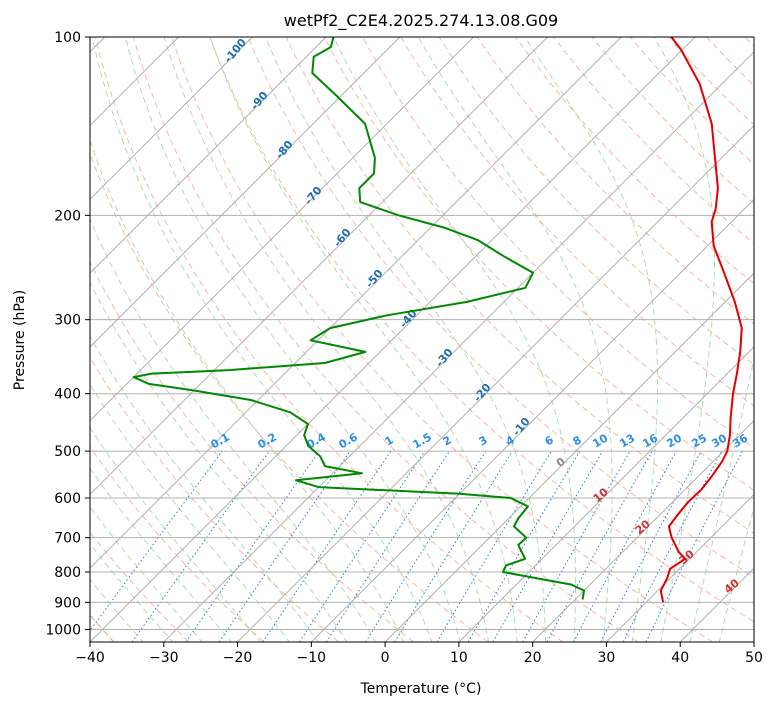 The height and width of the screenshot is (708, 775). Describe the element at coordinates (483, 440) in the screenshot. I see `mixing-ratio-label: 3` at that location.